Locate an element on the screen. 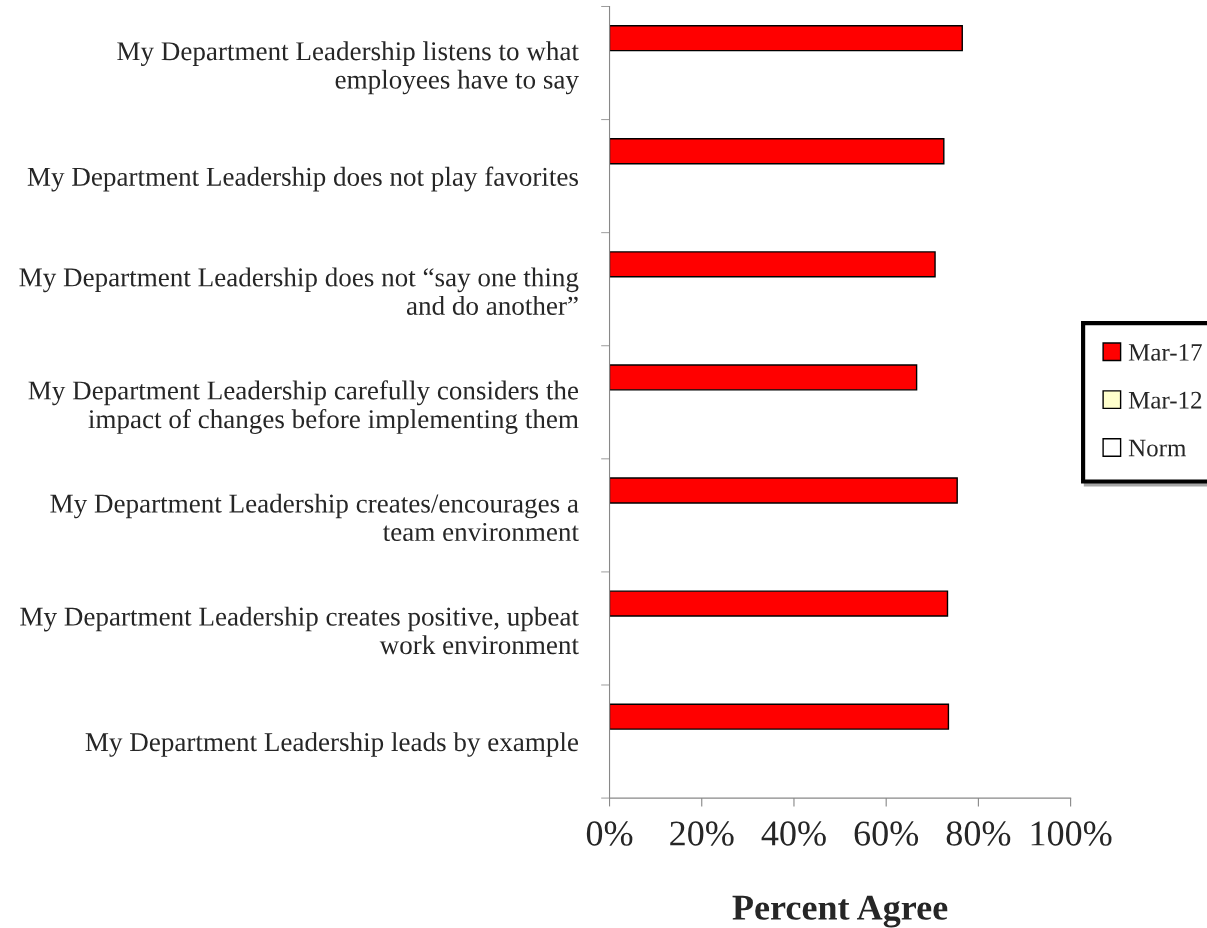  y-tick-label: My Department Leadership does not “say one thing and do another” is located at coordinates (299, 291).